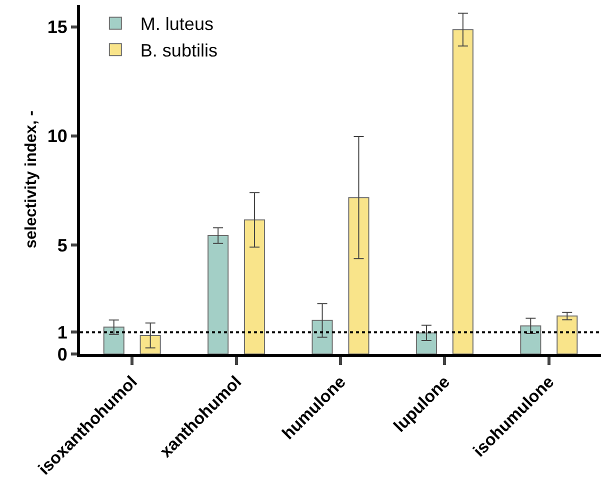 Image resolution: width=611 pixels, height=504 pixels. Describe the element at coordinates (177, 24) in the screenshot. I see `legend-label: M. luteus` at that location.